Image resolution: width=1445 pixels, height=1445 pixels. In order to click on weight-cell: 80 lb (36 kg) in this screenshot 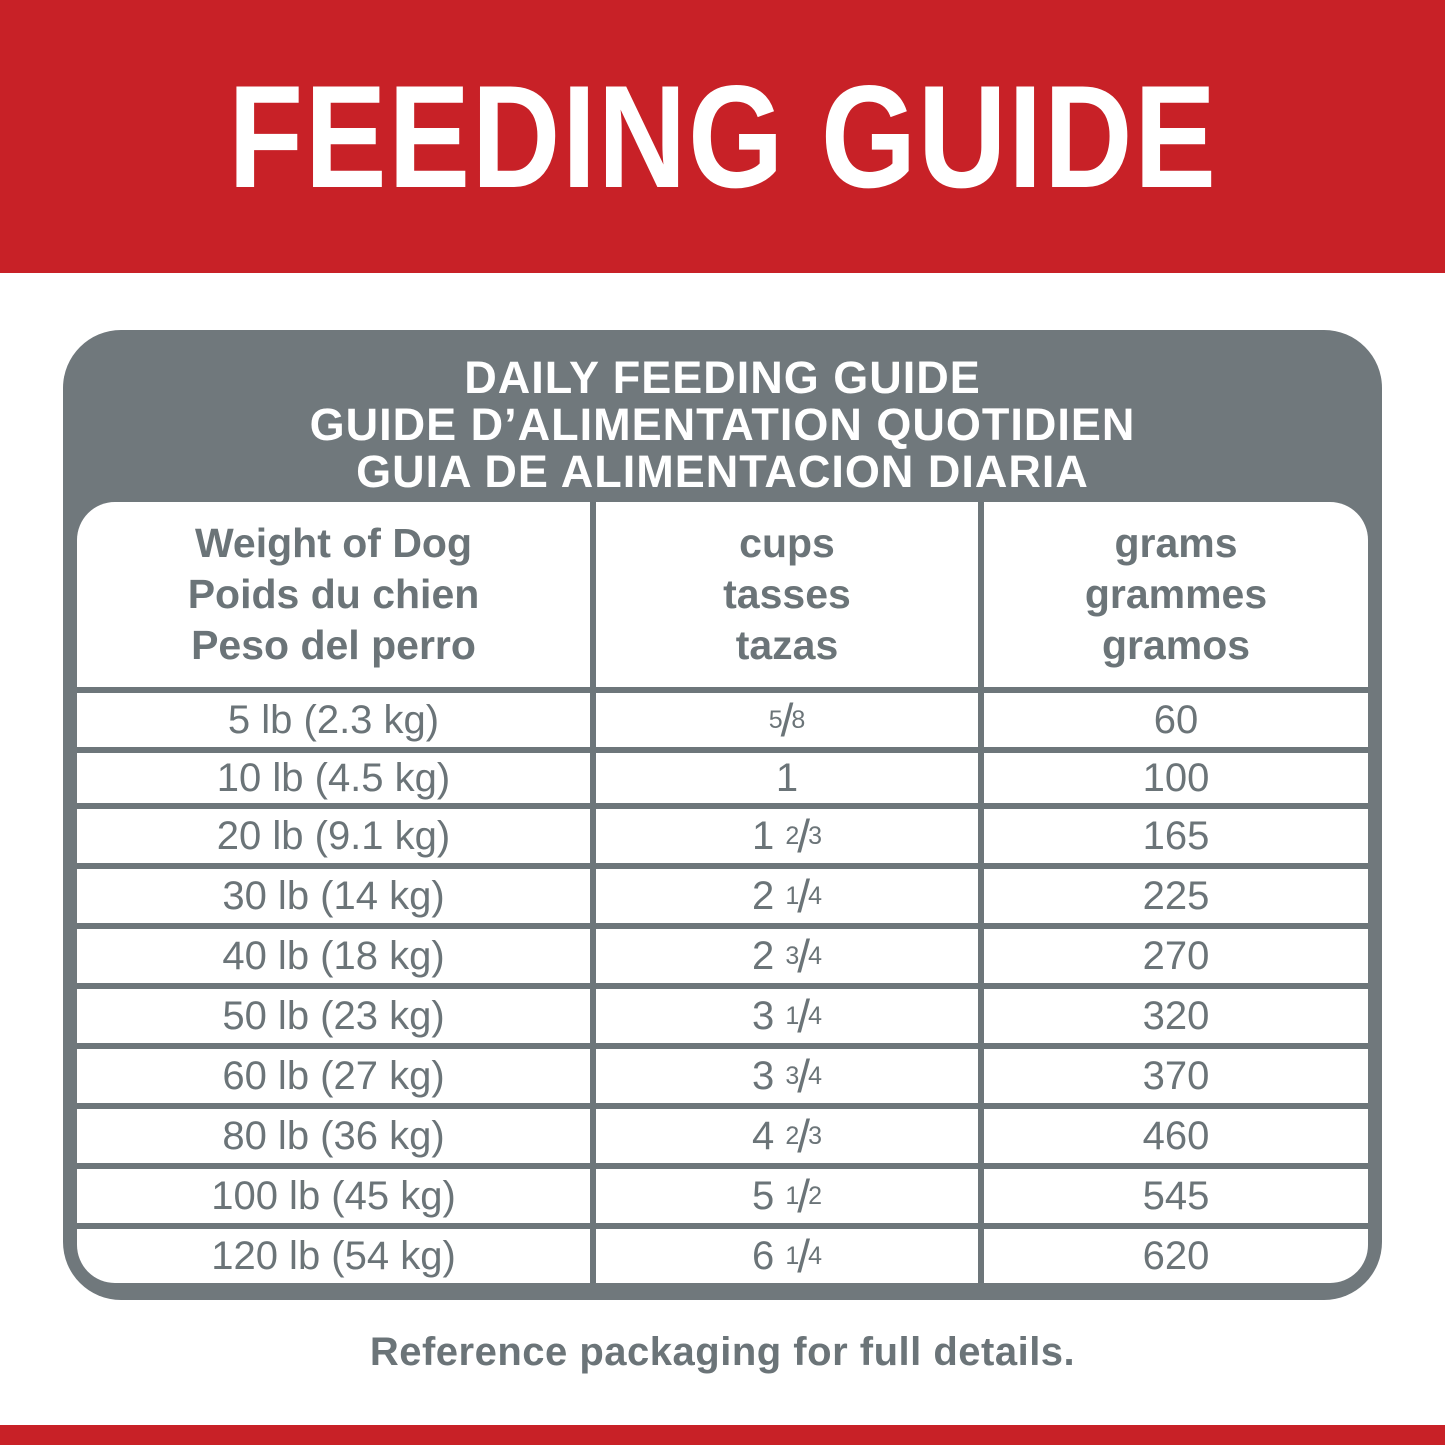, I will do `click(336, 1136)`.